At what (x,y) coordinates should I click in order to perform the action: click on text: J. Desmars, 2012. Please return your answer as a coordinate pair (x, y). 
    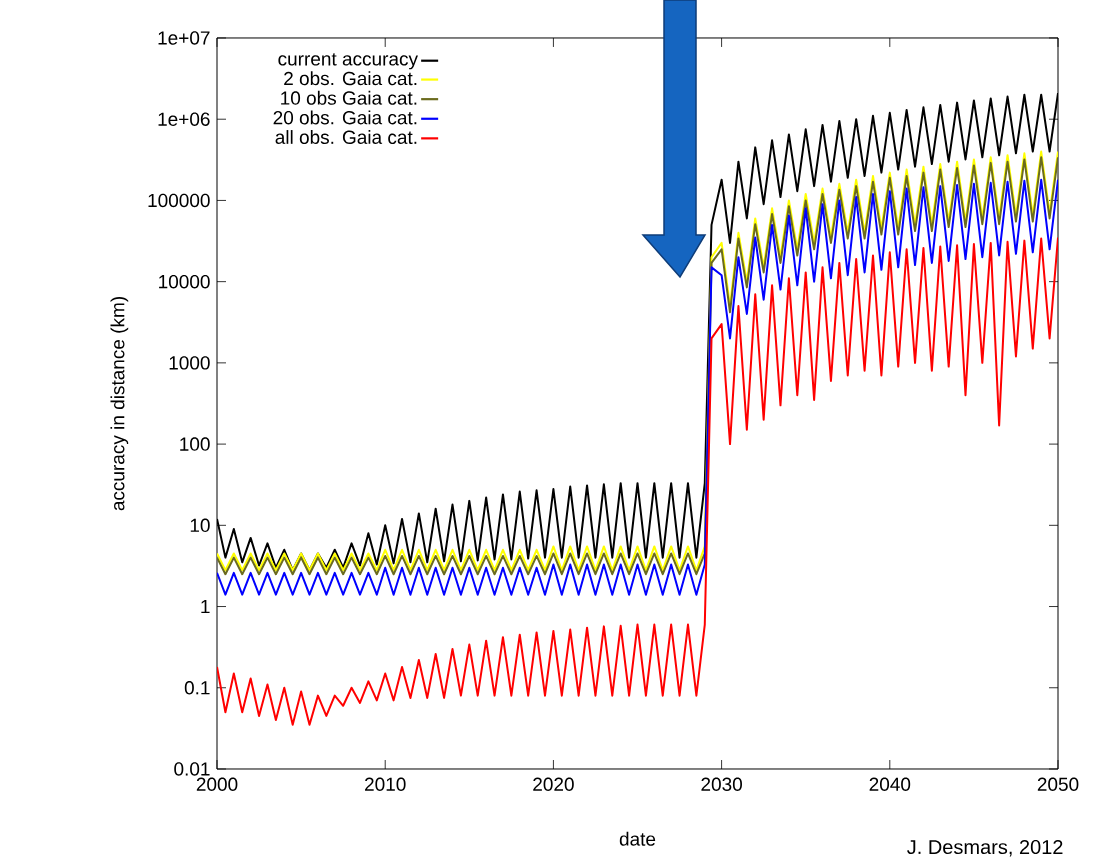
    Looking at the image, I should click on (985, 848).